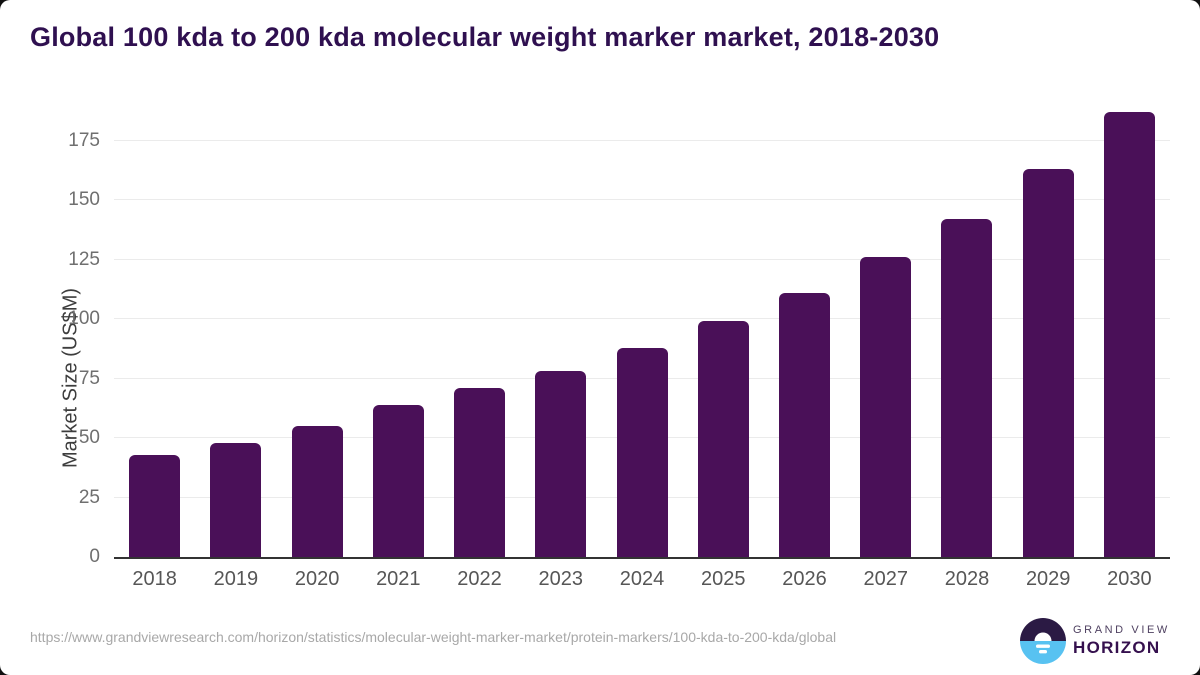 Image resolution: width=1200 pixels, height=675 pixels. Describe the element at coordinates (967, 388) in the screenshot. I see `bar-2028` at that location.